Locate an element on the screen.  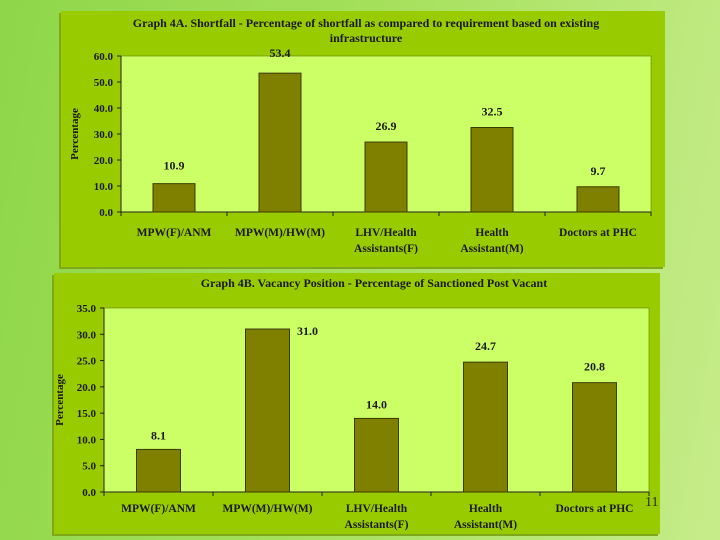
data-label: 53.4 is located at coordinates (280, 53).